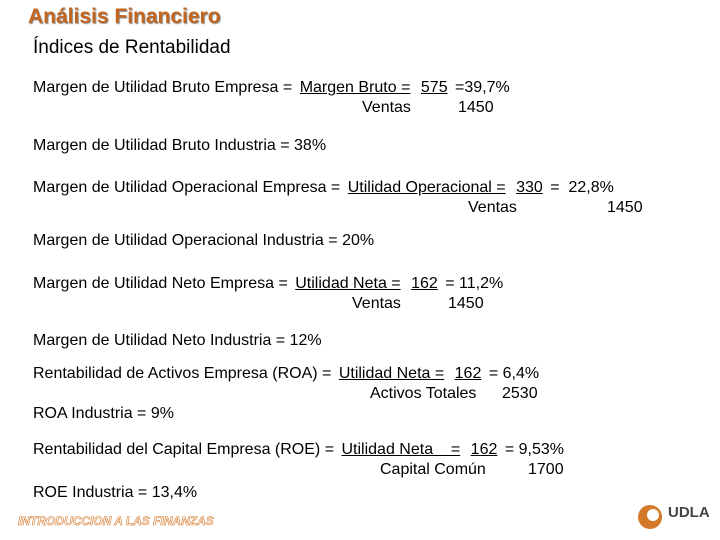  Describe the element at coordinates (180, 145) in the screenshot. I see `ratio-text: Margen de Utilidad Bruto Industria = 38%` at that location.